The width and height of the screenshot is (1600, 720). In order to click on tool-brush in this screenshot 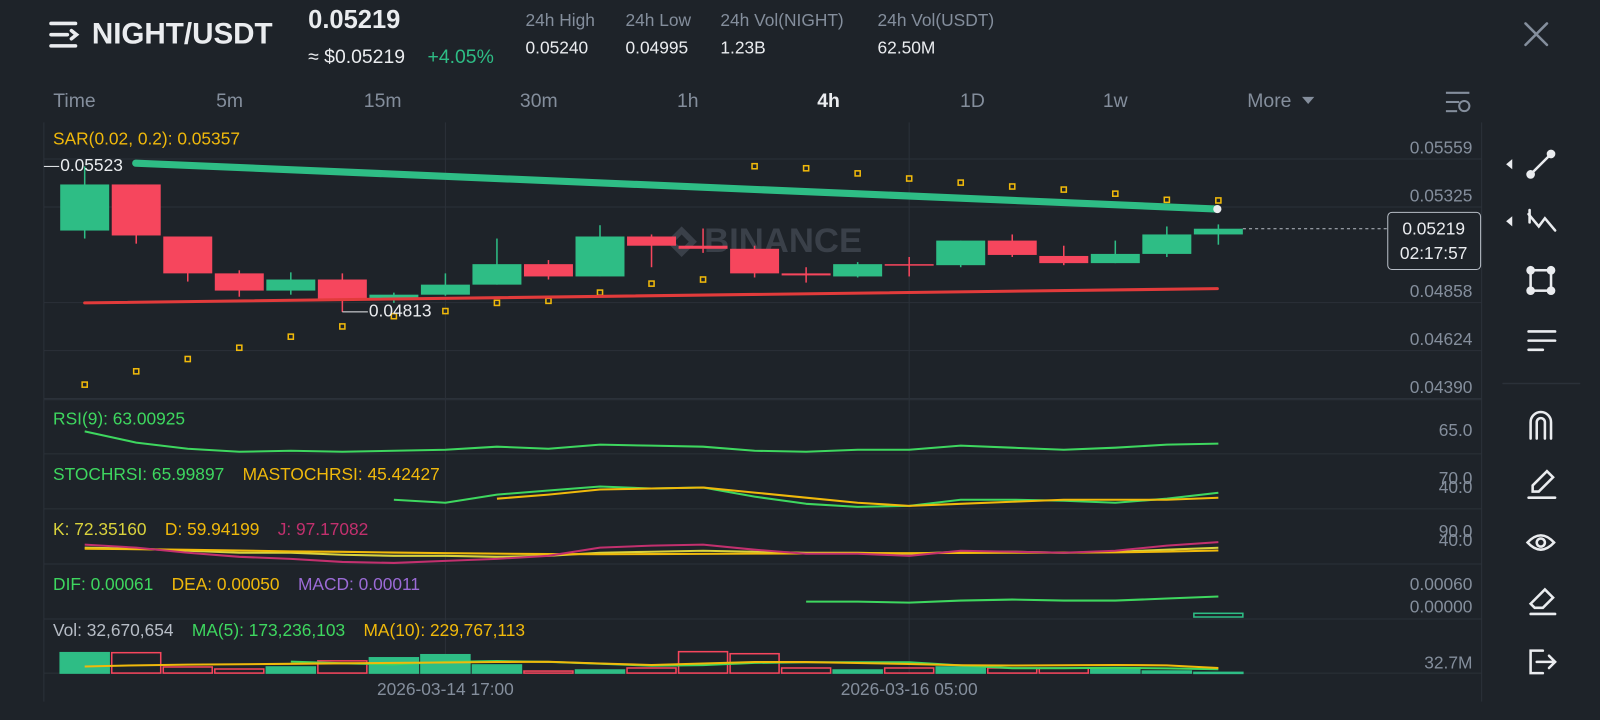, I will do `click(1542, 484)`.